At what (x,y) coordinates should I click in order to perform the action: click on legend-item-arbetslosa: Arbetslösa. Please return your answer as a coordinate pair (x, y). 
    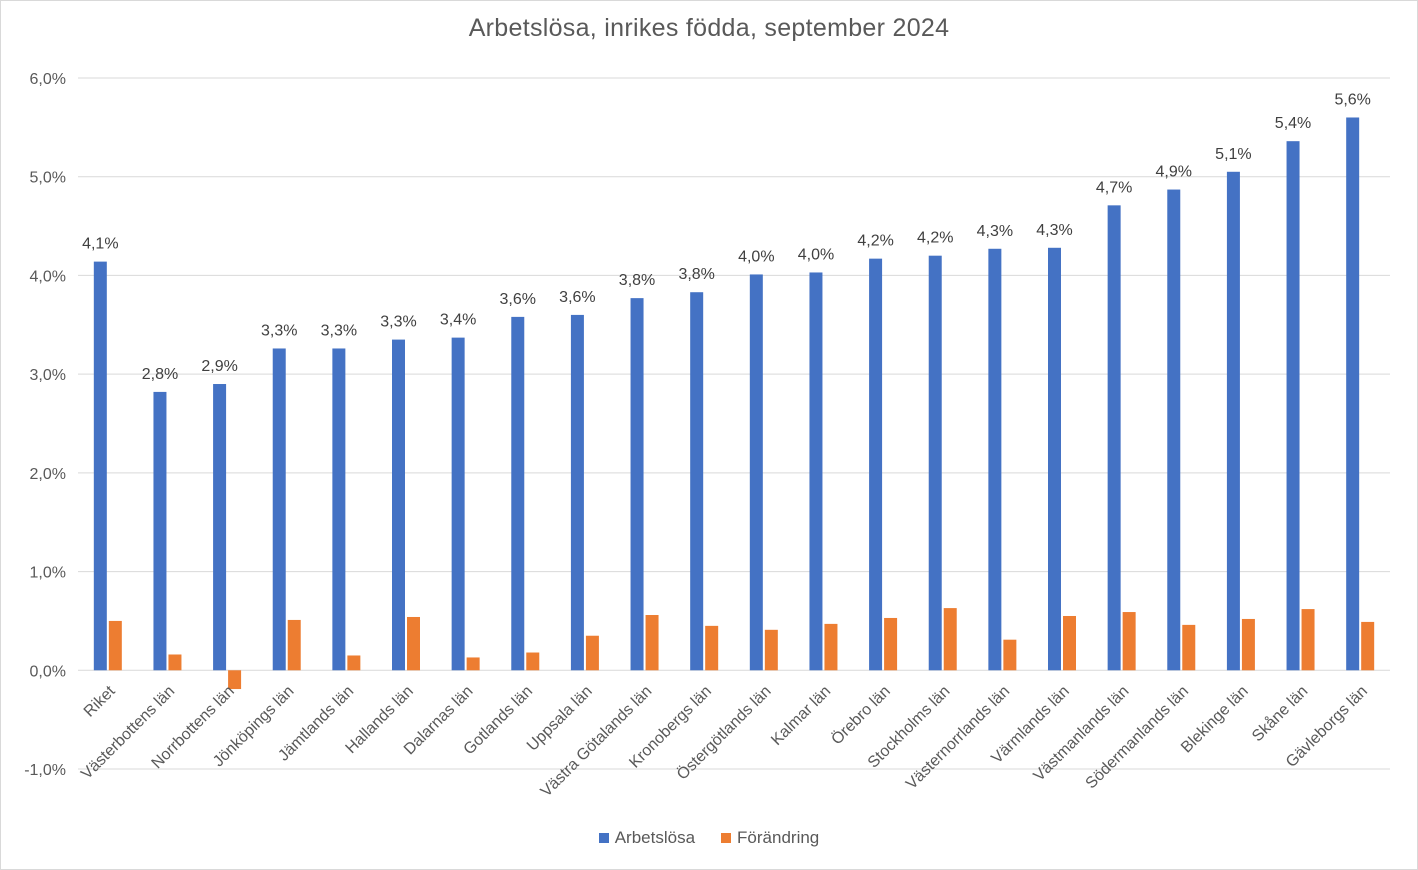
    Looking at the image, I should click on (647, 838).